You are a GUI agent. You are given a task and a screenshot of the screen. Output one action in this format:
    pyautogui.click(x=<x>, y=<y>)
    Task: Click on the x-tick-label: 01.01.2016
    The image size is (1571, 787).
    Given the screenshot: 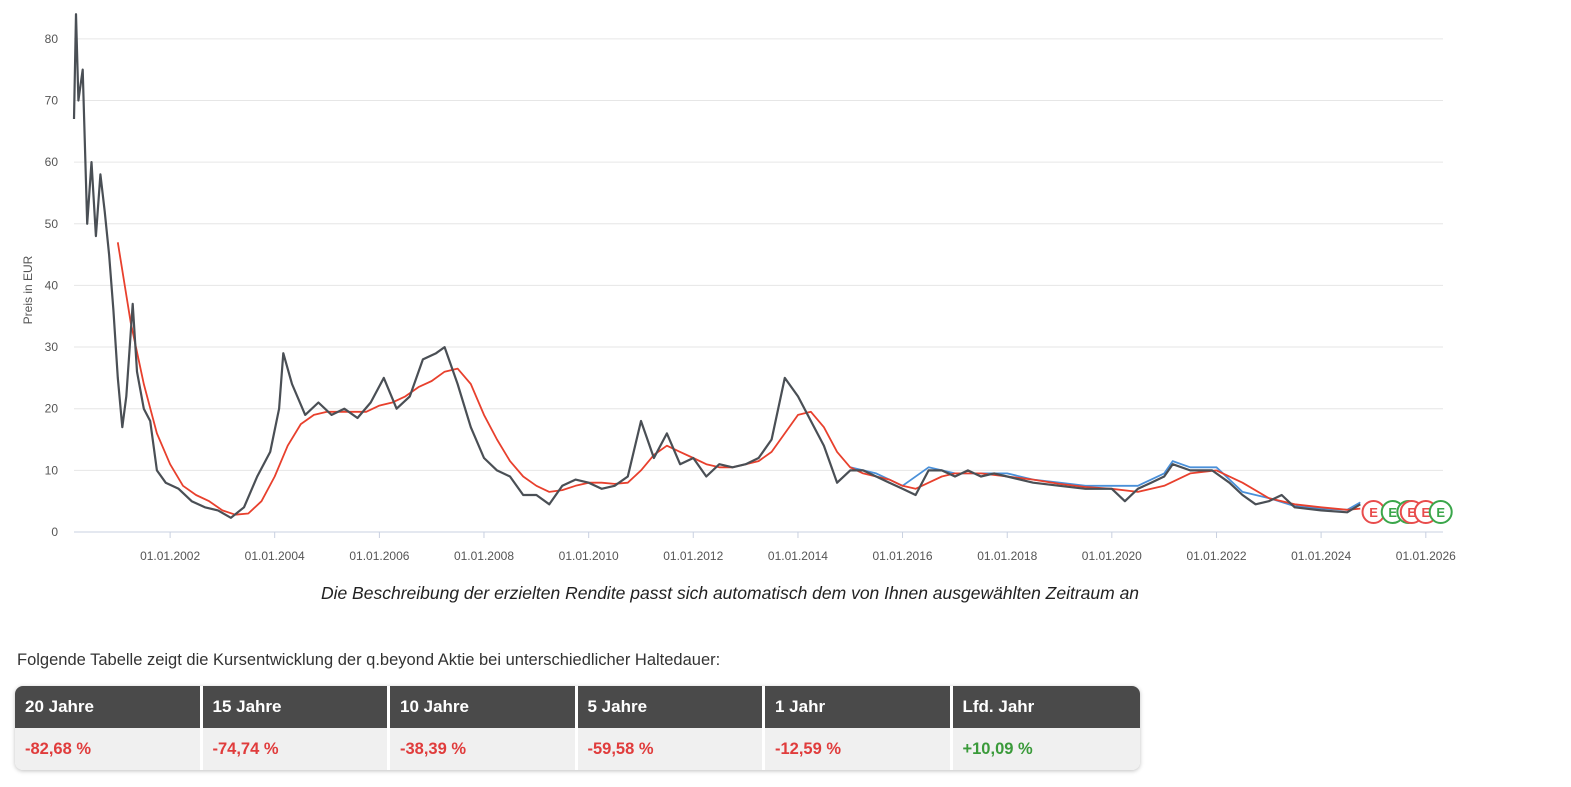 What is the action you would take?
    pyautogui.click(x=903, y=556)
    